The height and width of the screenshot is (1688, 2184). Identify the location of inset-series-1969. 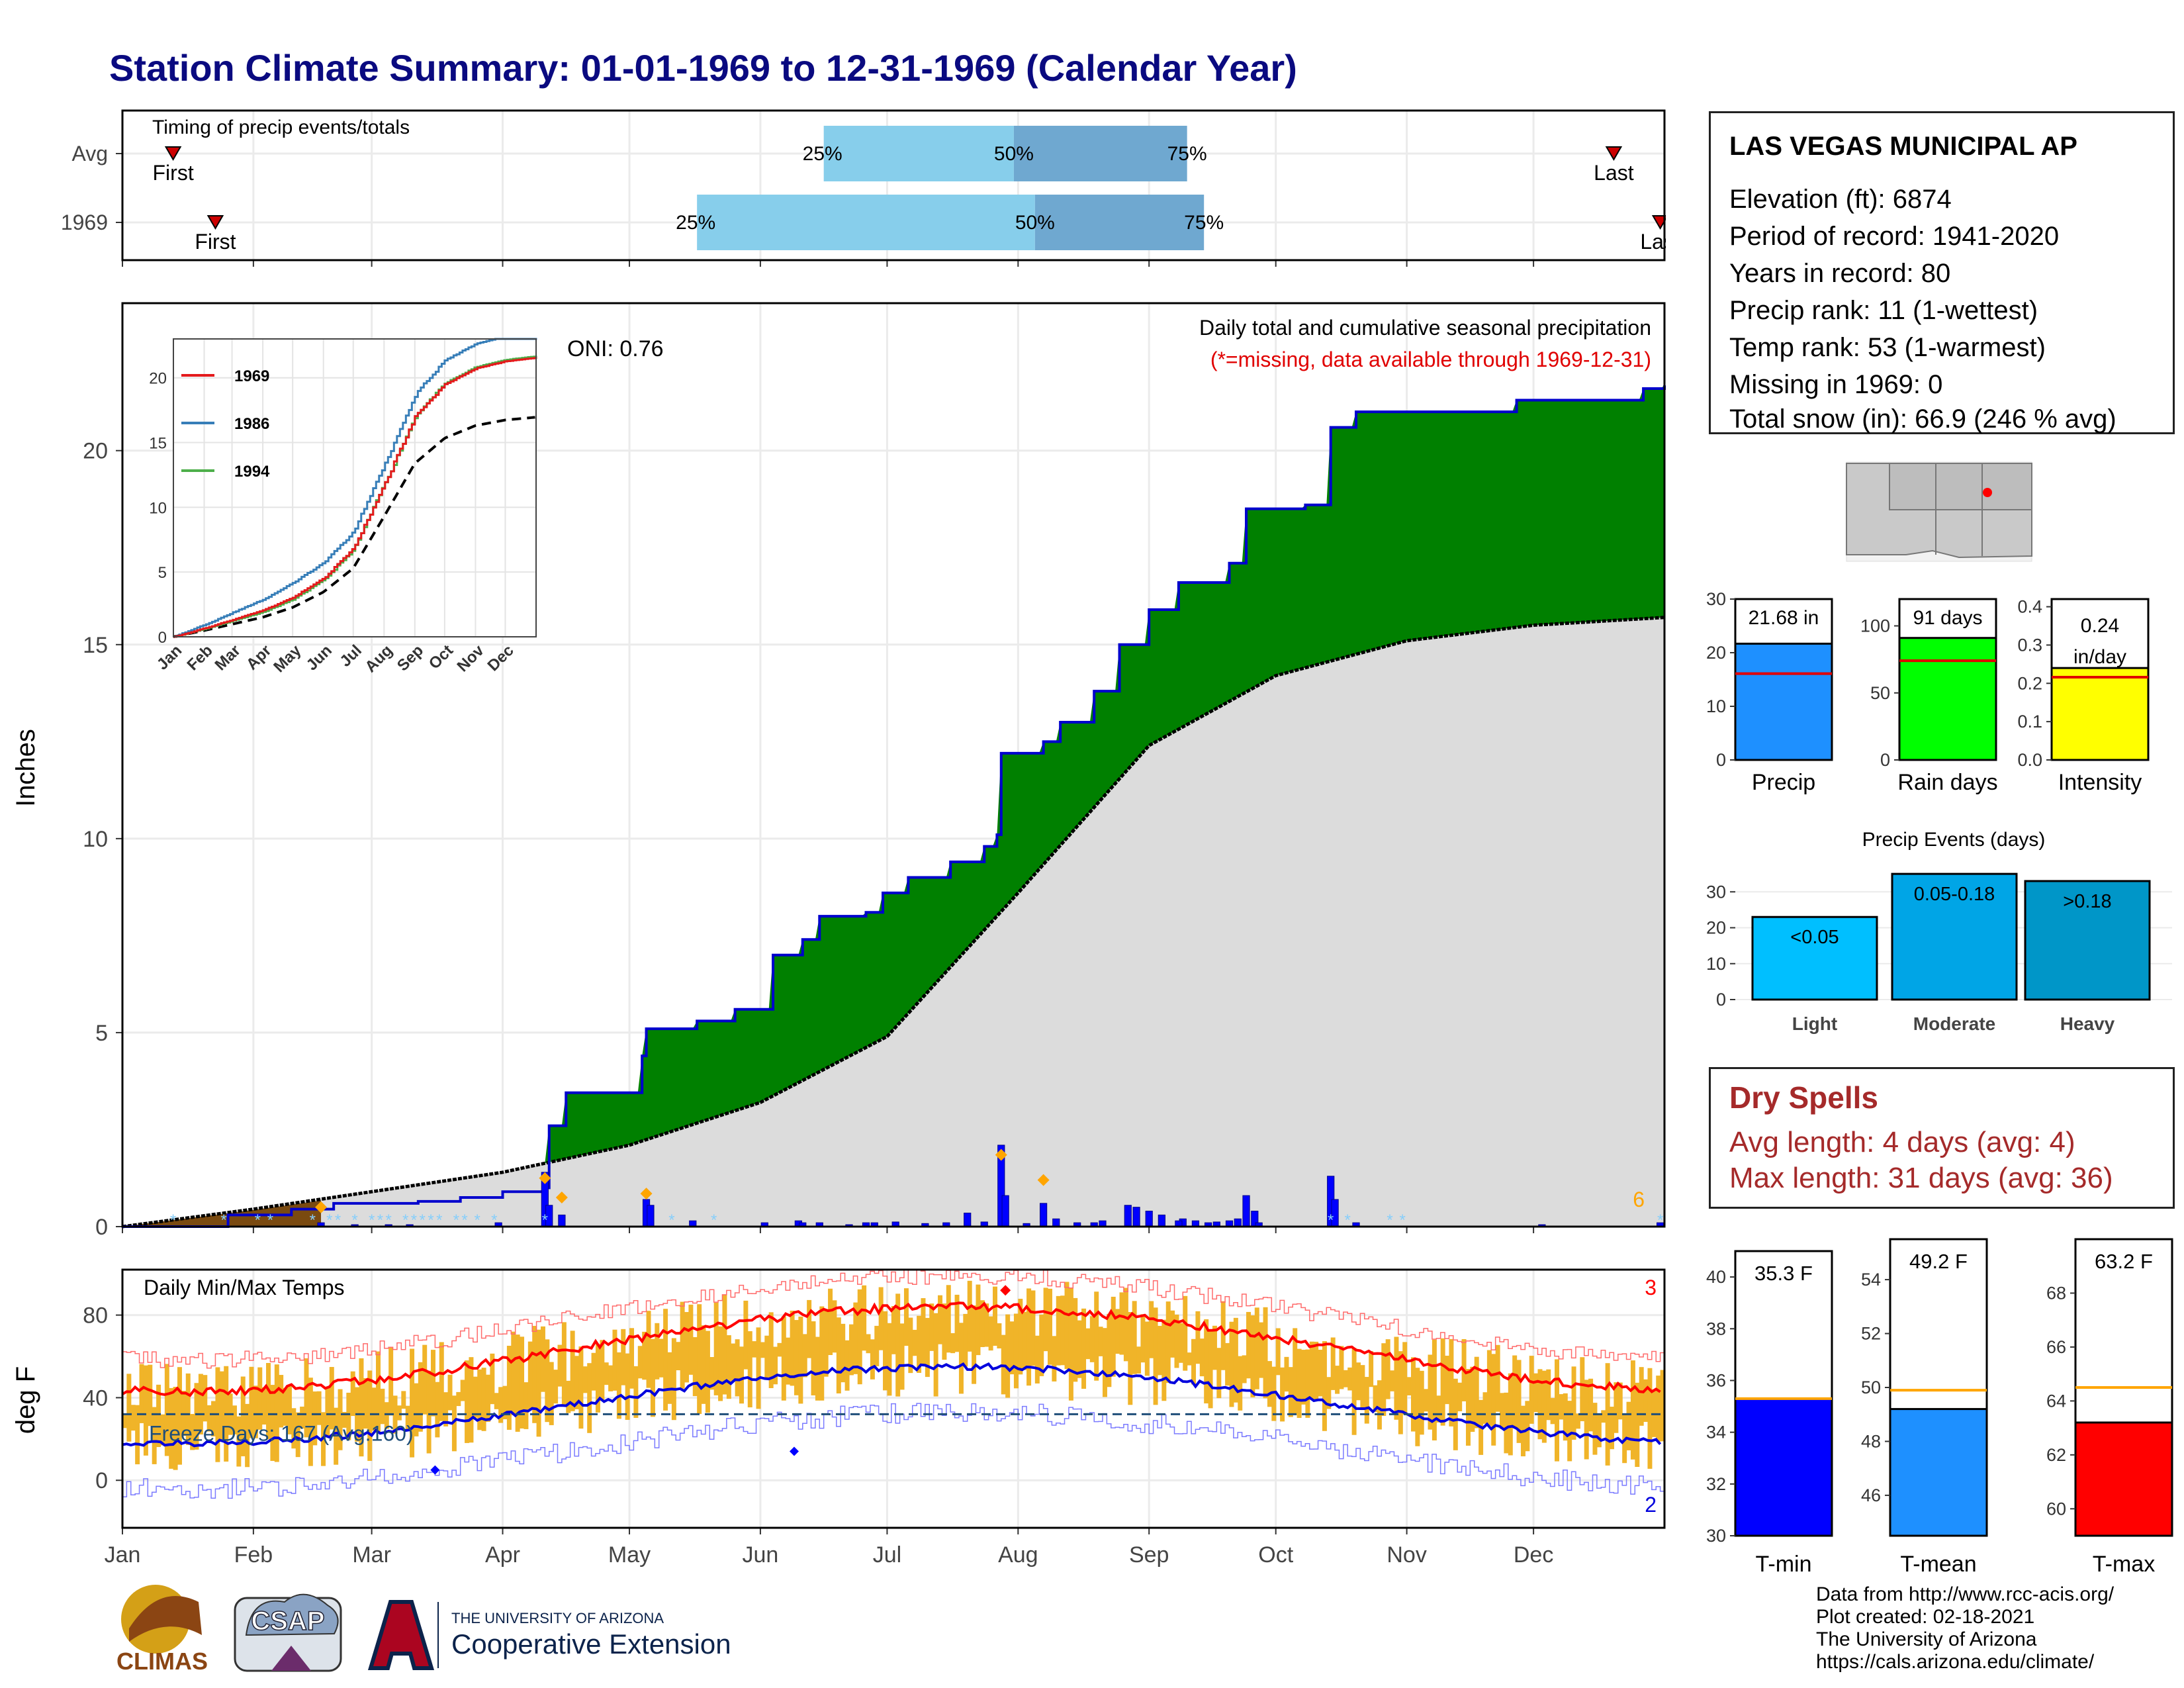
(355, 497).